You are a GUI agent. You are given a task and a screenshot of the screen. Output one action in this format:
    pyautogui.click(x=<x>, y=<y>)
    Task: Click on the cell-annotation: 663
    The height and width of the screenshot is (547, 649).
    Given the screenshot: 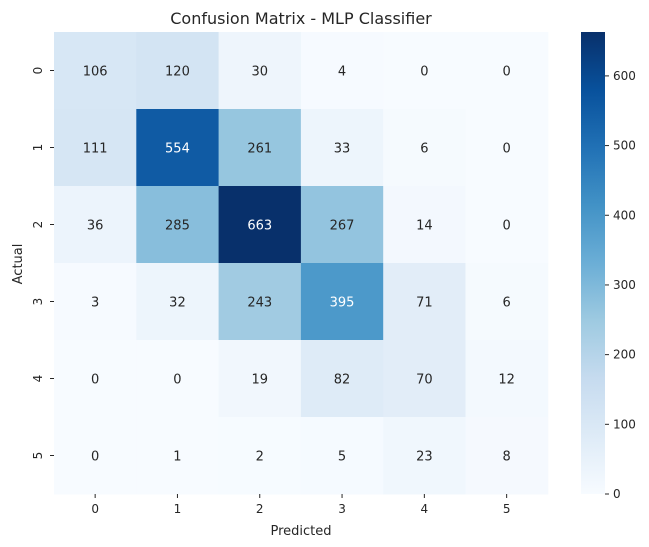 What is the action you would take?
    pyautogui.click(x=259, y=226)
    